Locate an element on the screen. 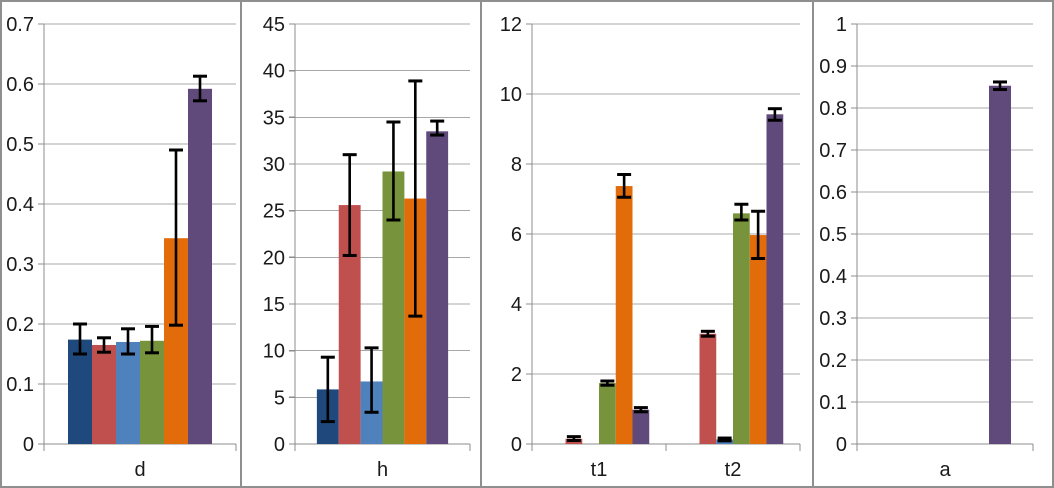 The width and height of the screenshot is (1054, 488). bar-olive-t2 is located at coordinates (741, 328).